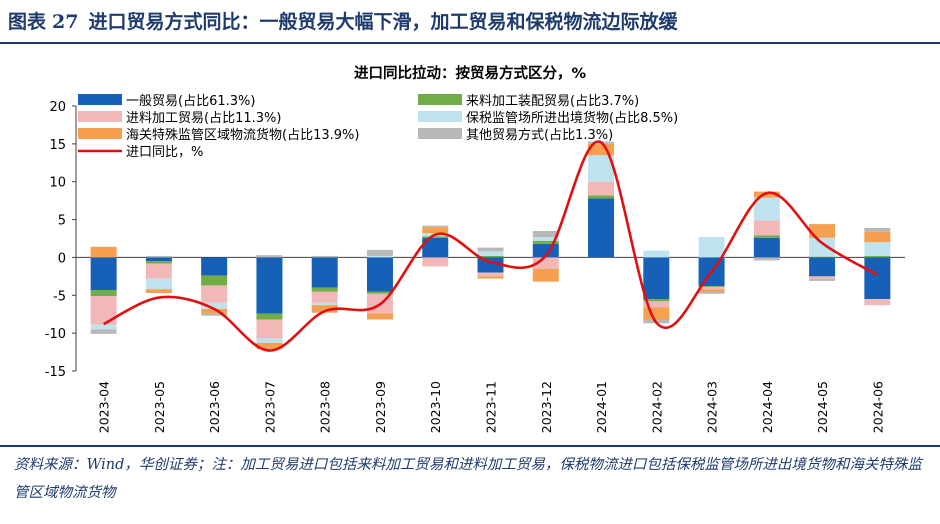  Describe the element at coordinates (539, 135) in the screenshot. I see `legend-label-series-6: 其他贸易方式(占比1.3%)` at that location.